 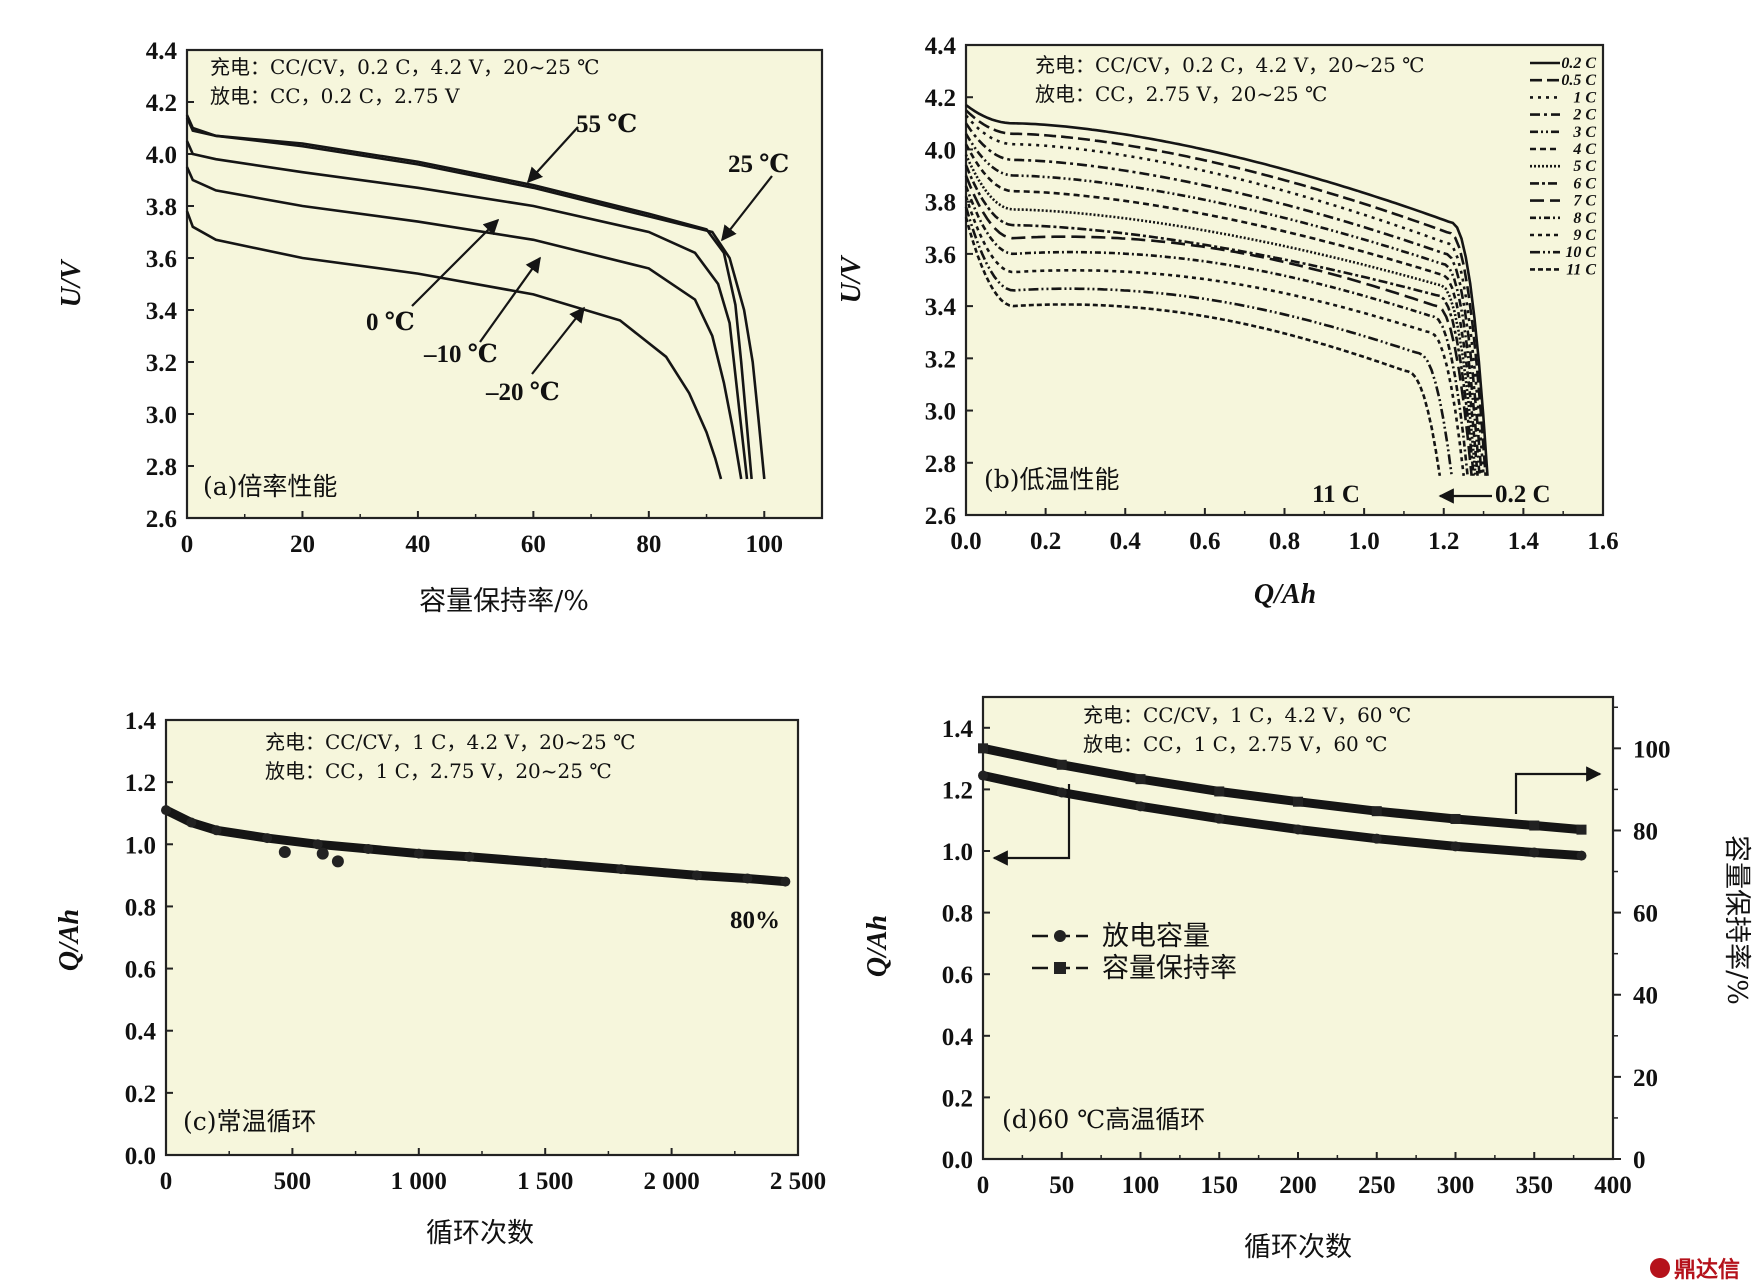 I want to click on panel-d-xtick-label: 0, so click(x=983, y=1185).